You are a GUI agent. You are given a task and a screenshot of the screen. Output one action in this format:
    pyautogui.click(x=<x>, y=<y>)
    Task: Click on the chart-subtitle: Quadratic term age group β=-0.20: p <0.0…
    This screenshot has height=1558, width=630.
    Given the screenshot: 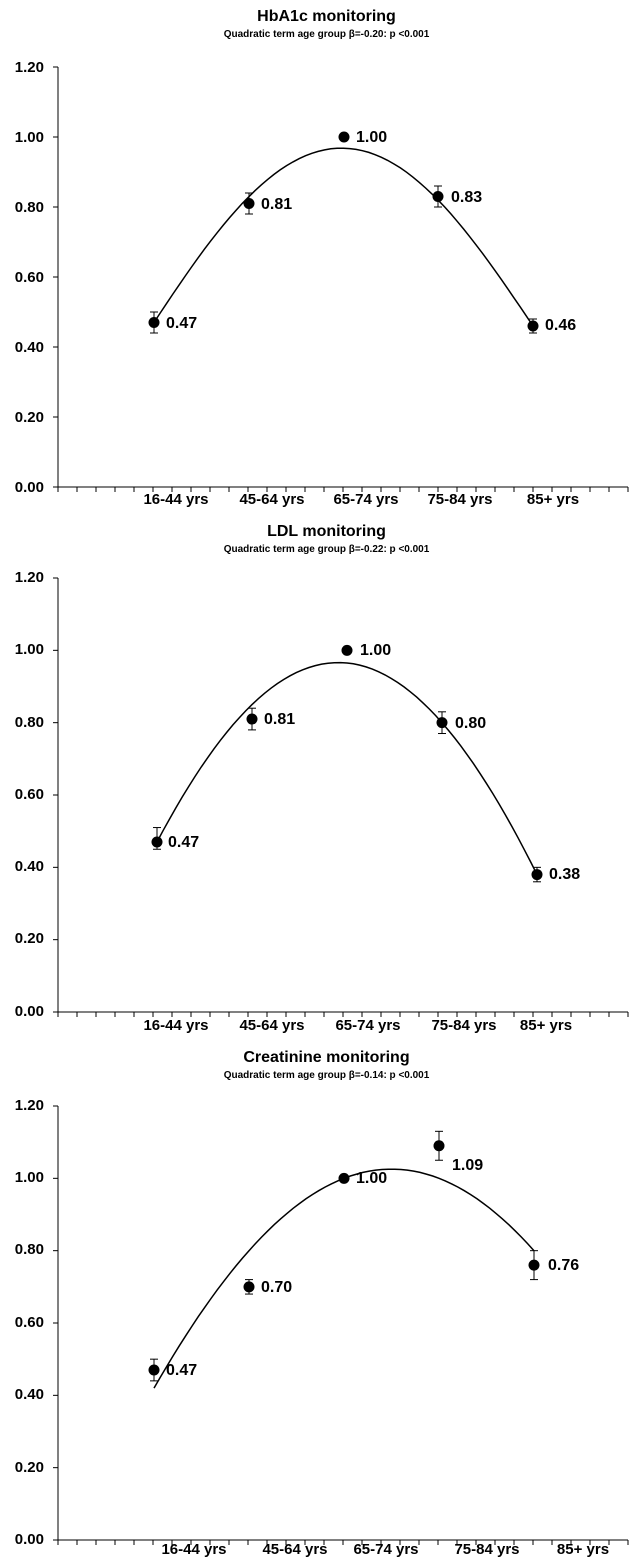 What is the action you would take?
    pyautogui.click(x=326, y=34)
    